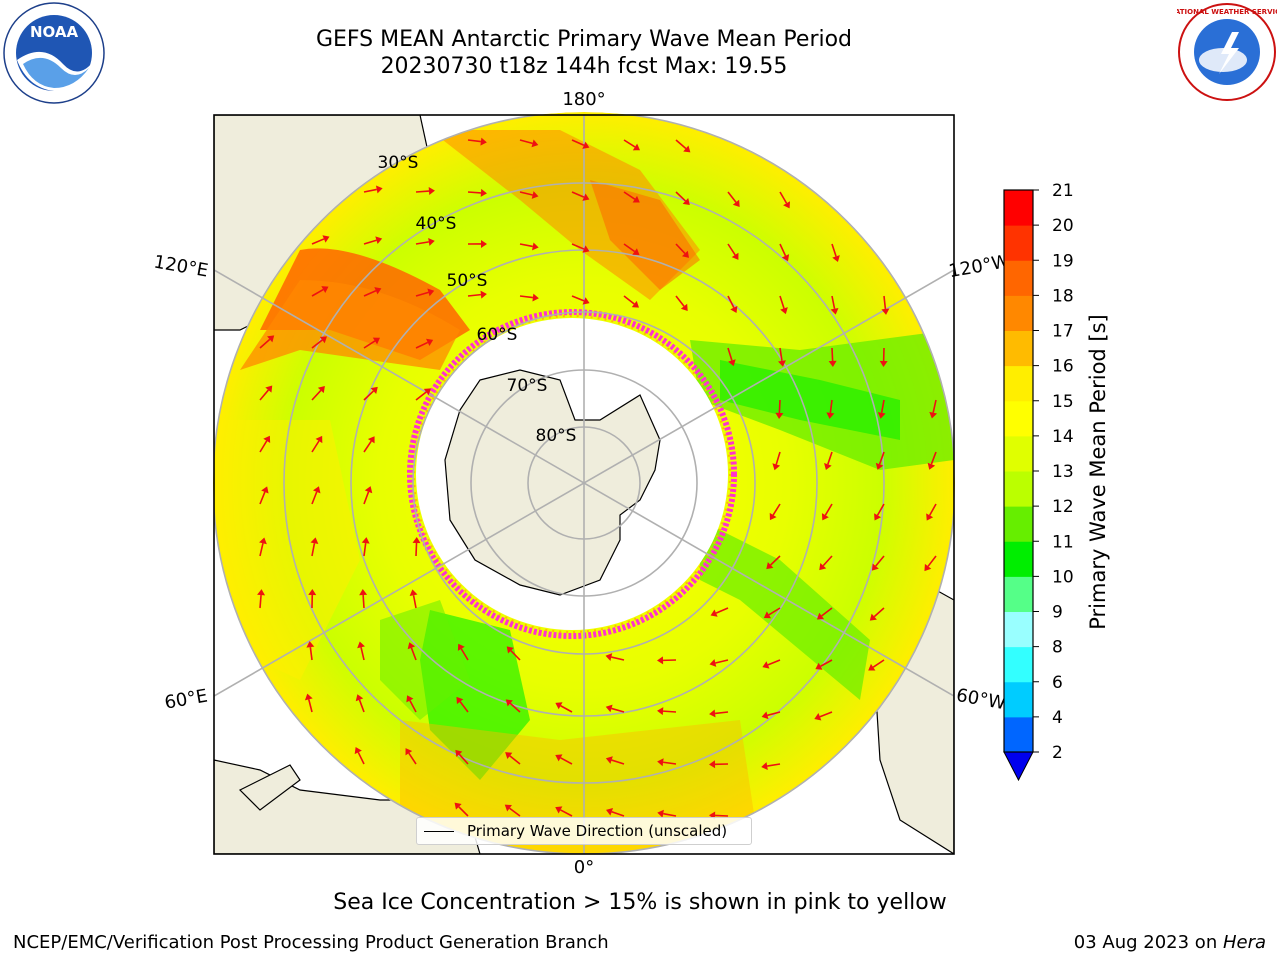 The width and height of the screenshot is (1280, 960). I want to click on lon-label-120e: 120°E, so click(181, 266).